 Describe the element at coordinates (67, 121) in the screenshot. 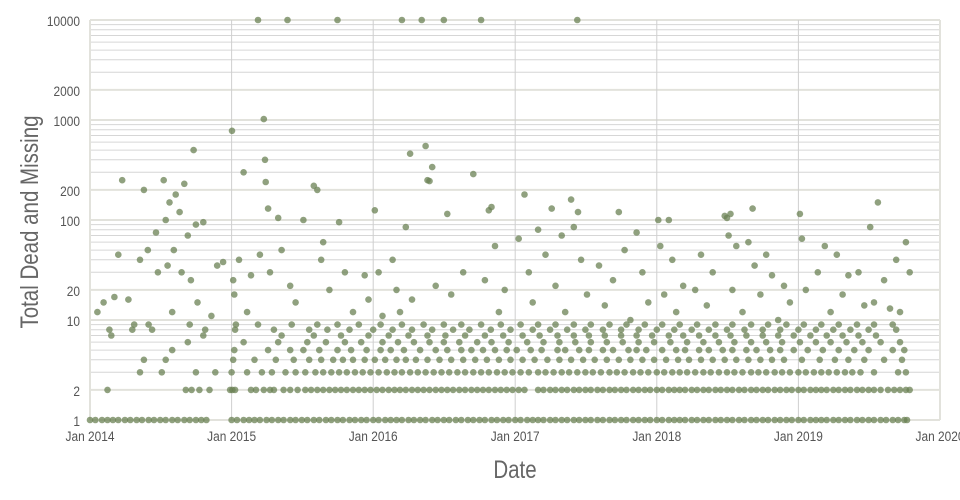

I see `y-tick-label: 1000` at that location.